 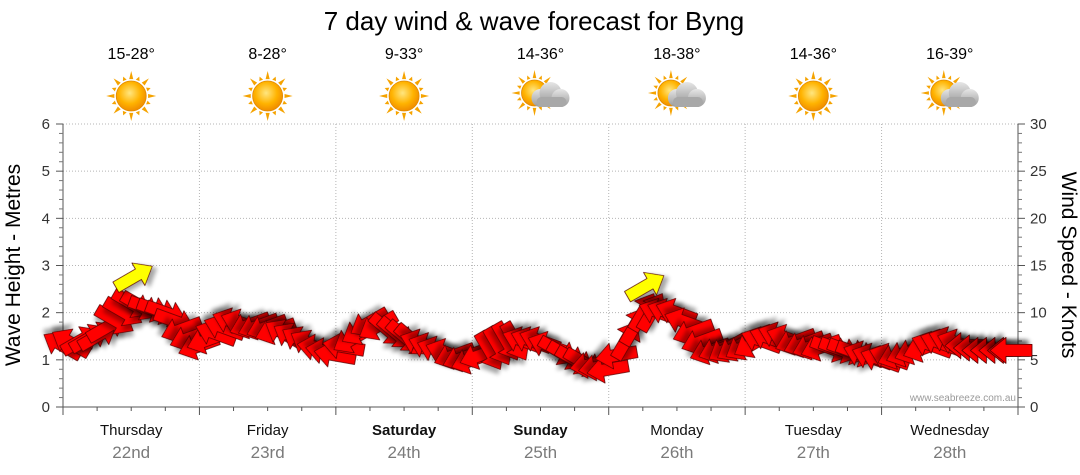 What do you see at coordinates (1038, 313) in the screenshot?
I see `y-right-tick-label: 10` at bounding box center [1038, 313].